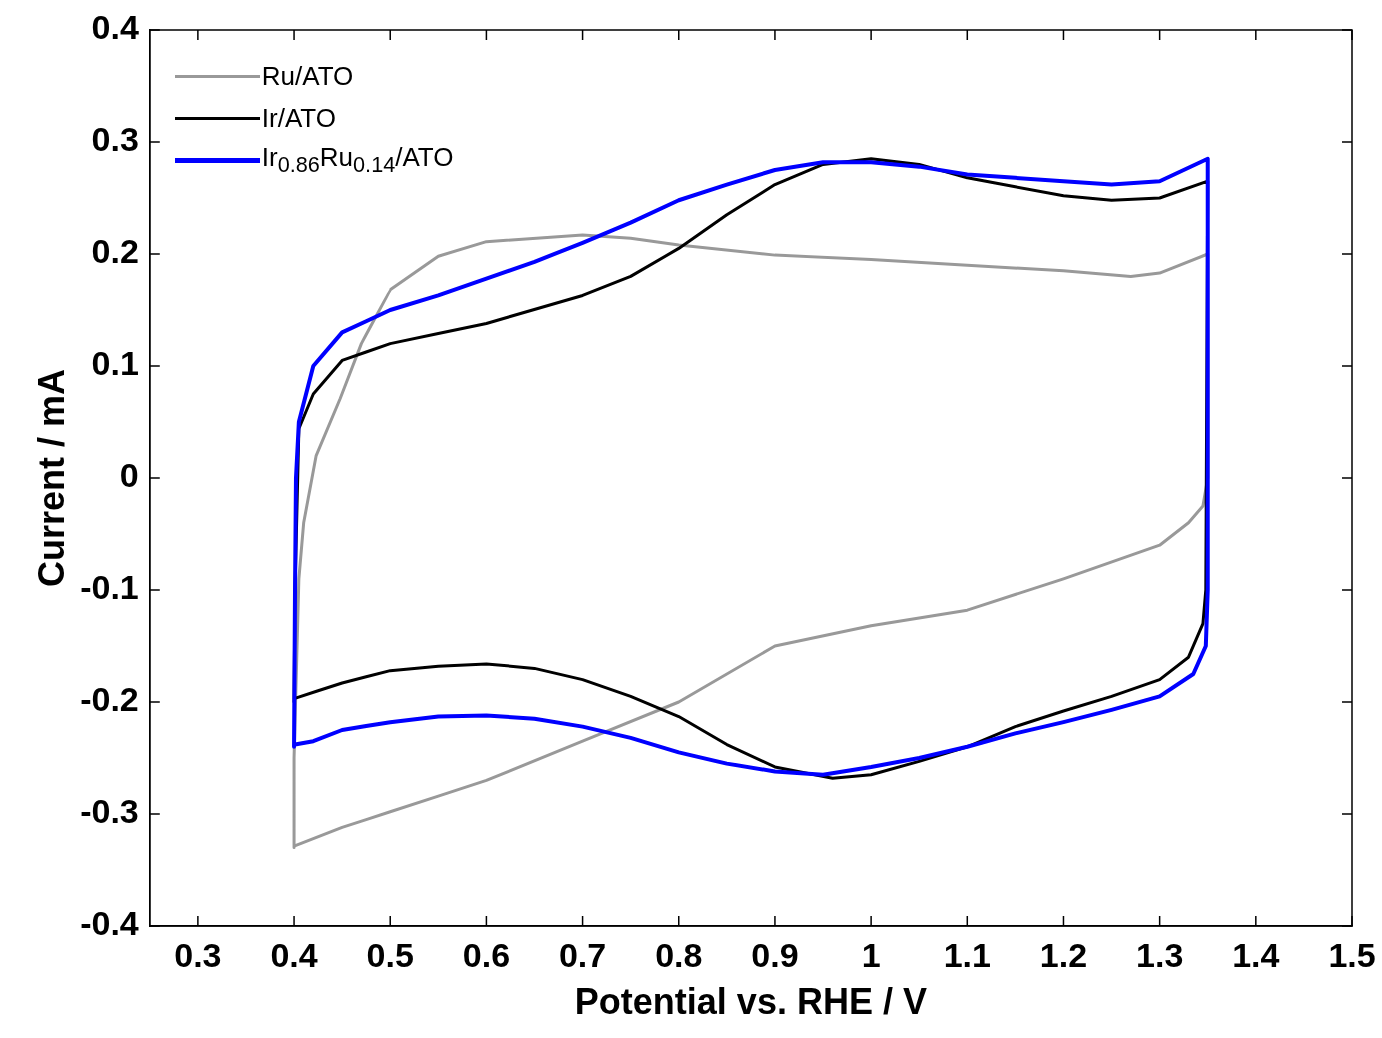 The height and width of the screenshot is (1038, 1382). What do you see at coordinates (750, 1002) in the screenshot?
I see `x-axis-title: Potential vs. RHE / V` at bounding box center [750, 1002].